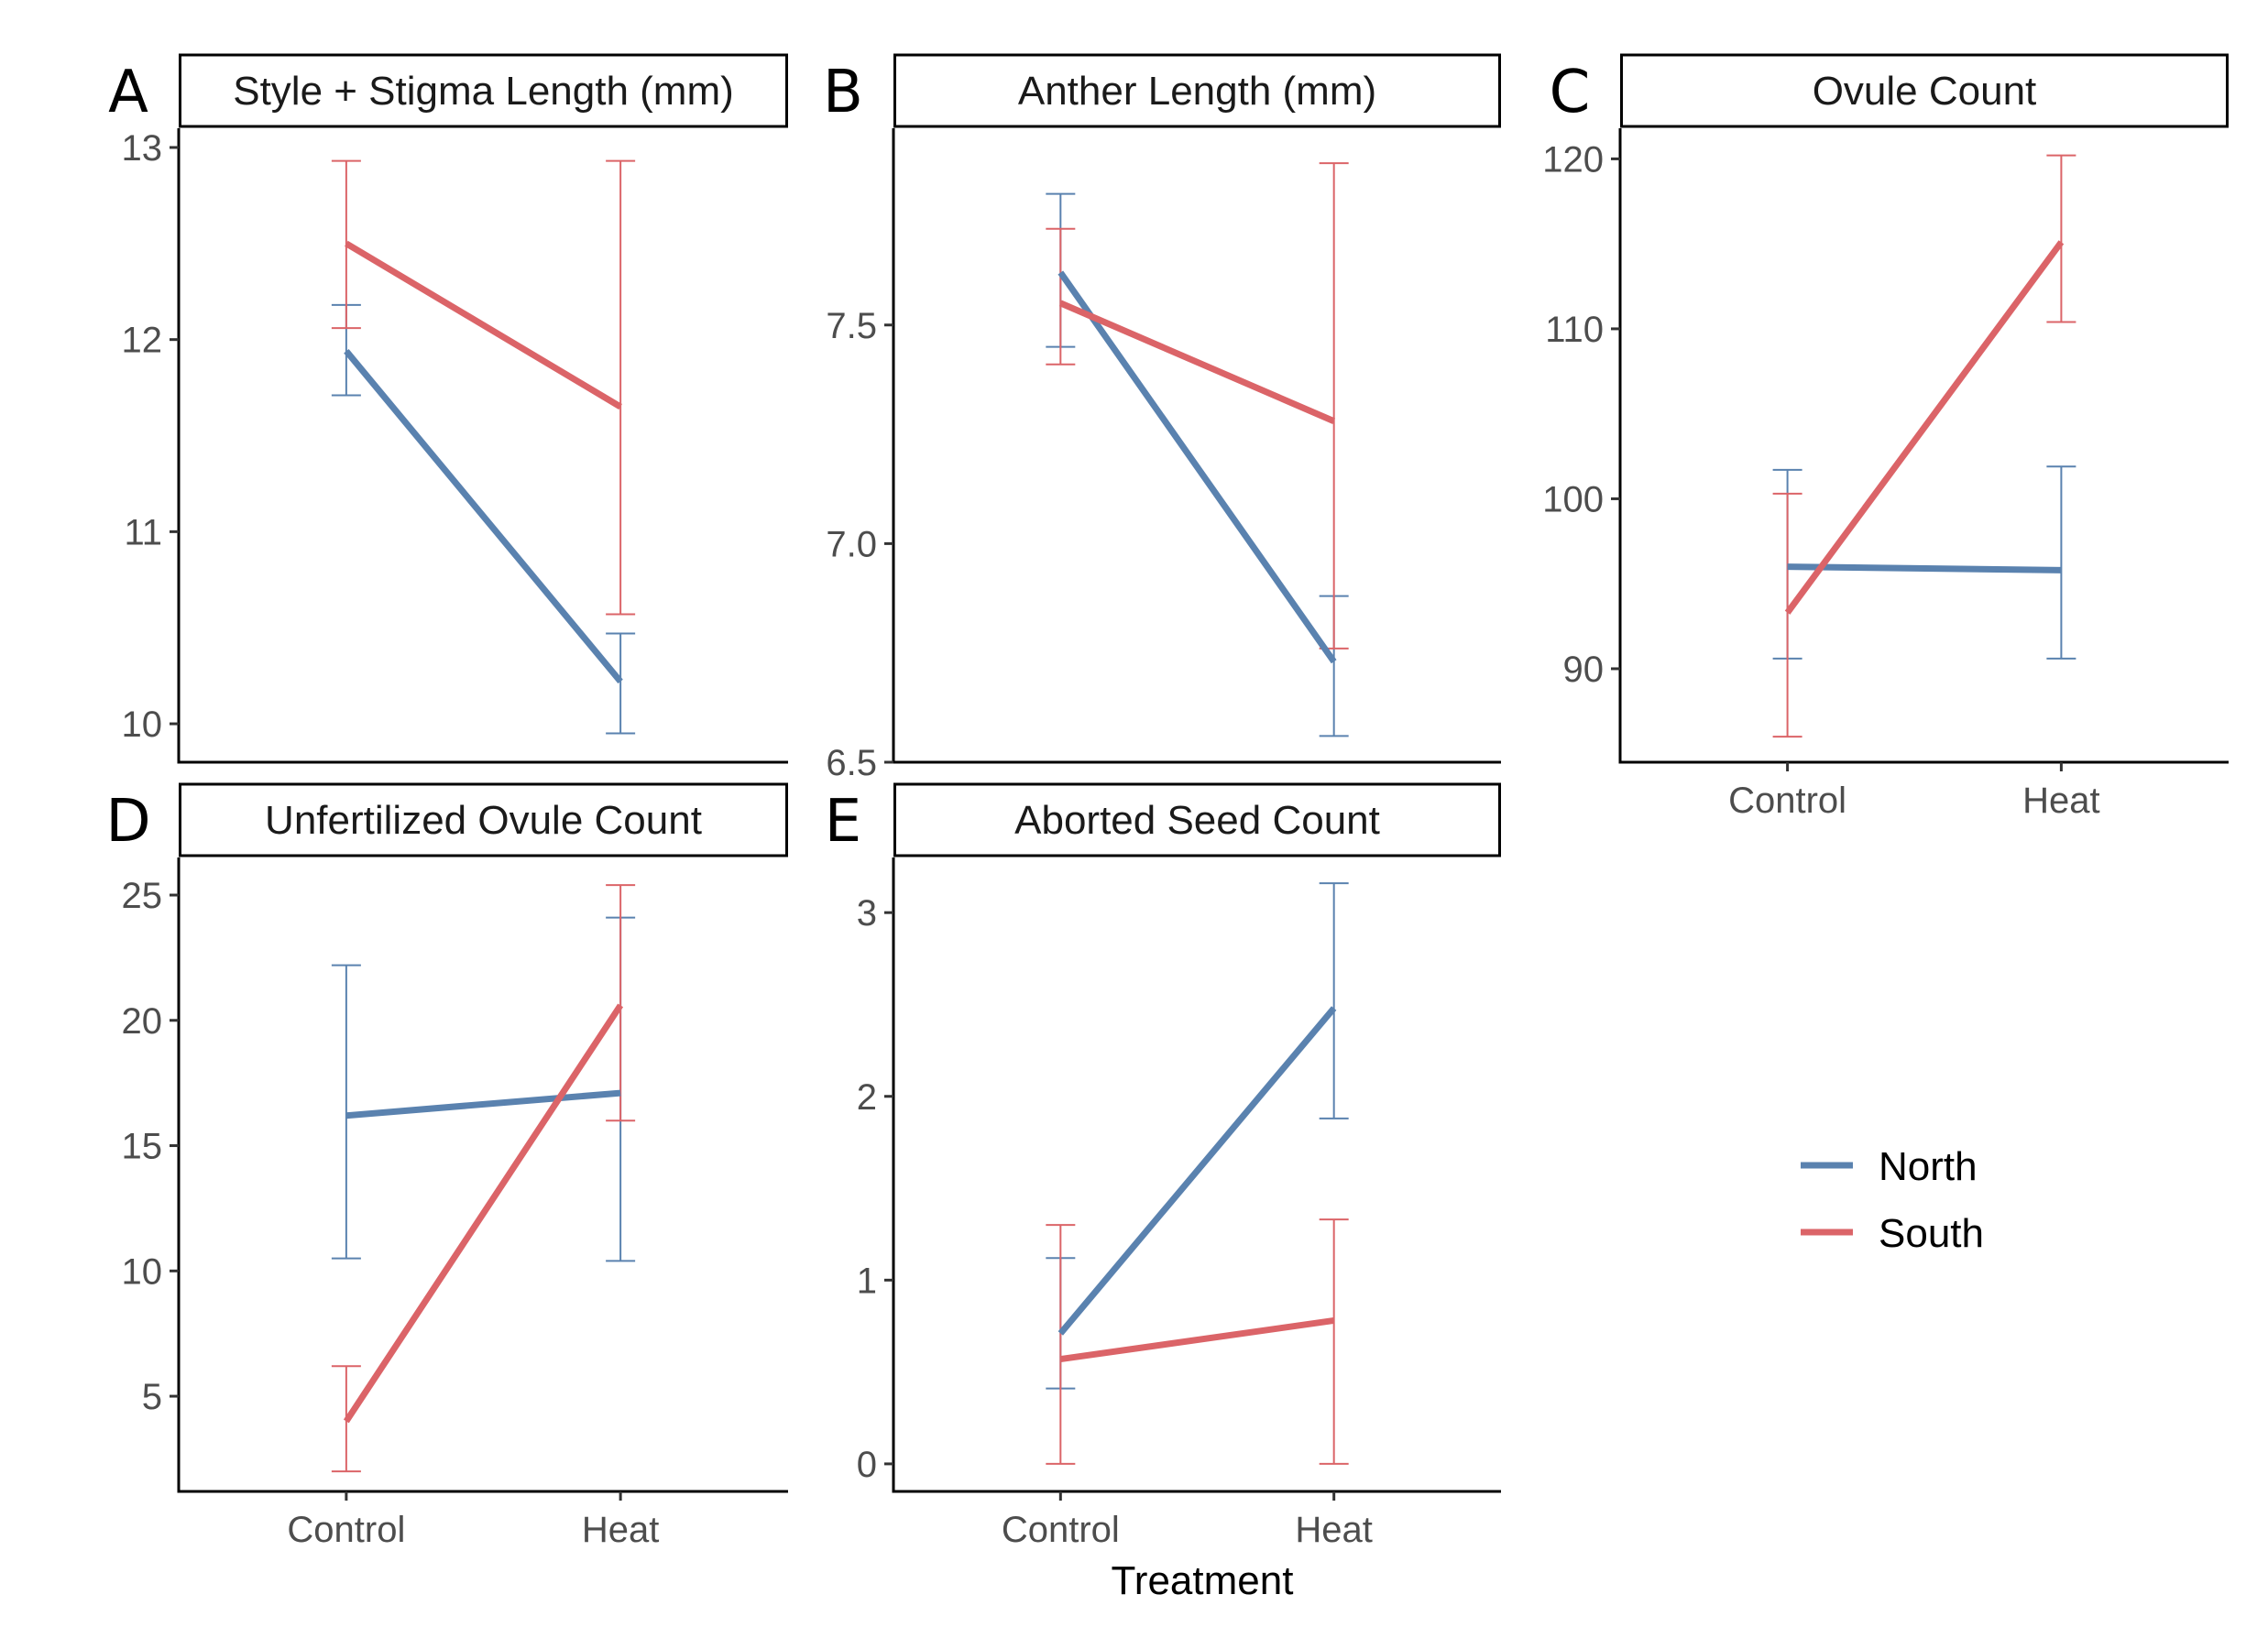 The height and width of the screenshot is (1649, 2268). I want to click on panel-letter: E, so click(843, 822).